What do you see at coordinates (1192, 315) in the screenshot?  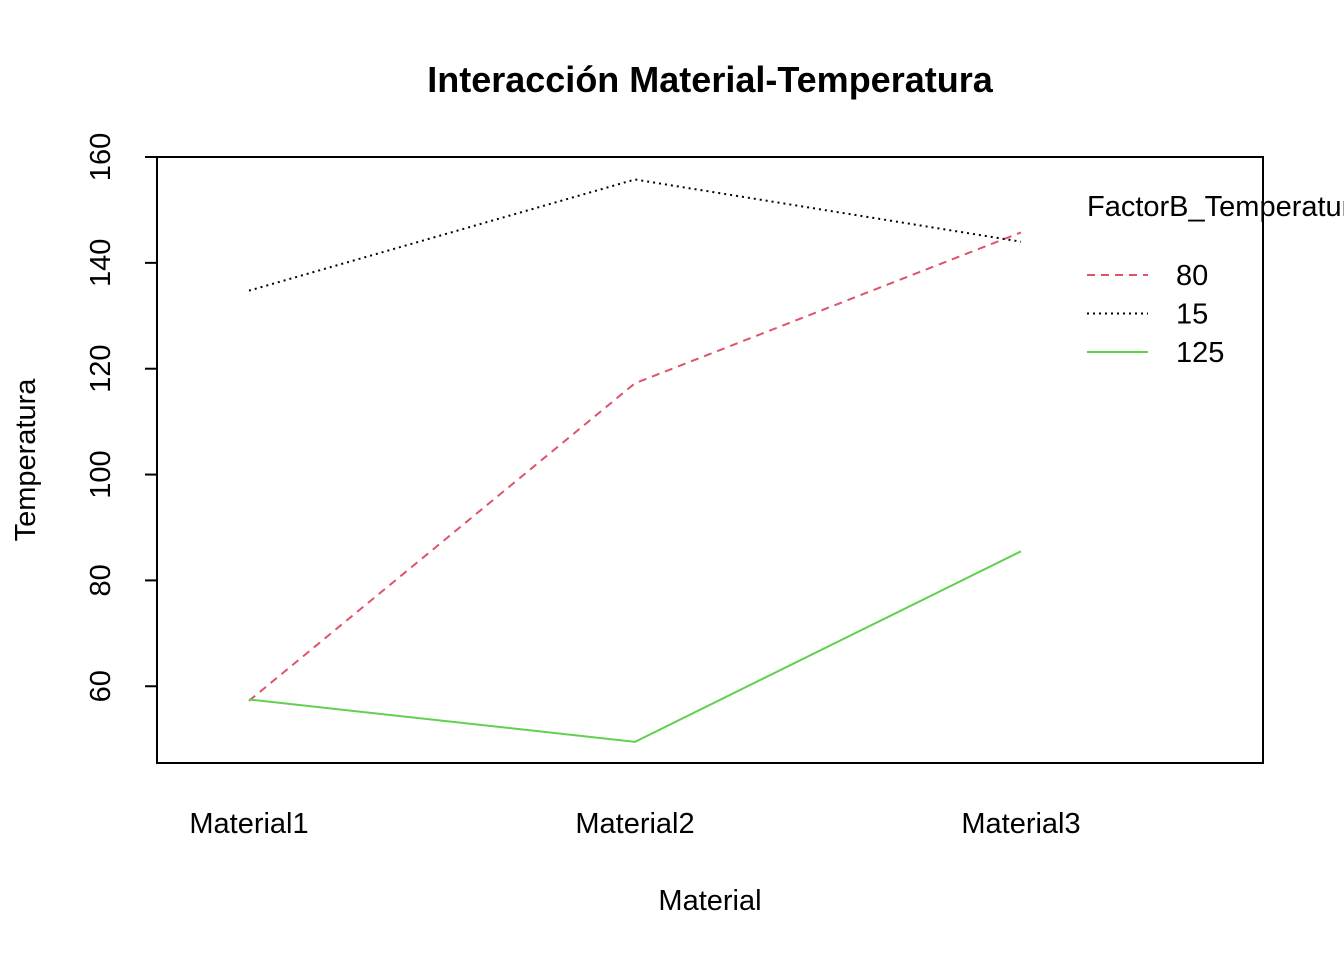 I see `legend-label-15: 15` at bounding box center [1192, 315].